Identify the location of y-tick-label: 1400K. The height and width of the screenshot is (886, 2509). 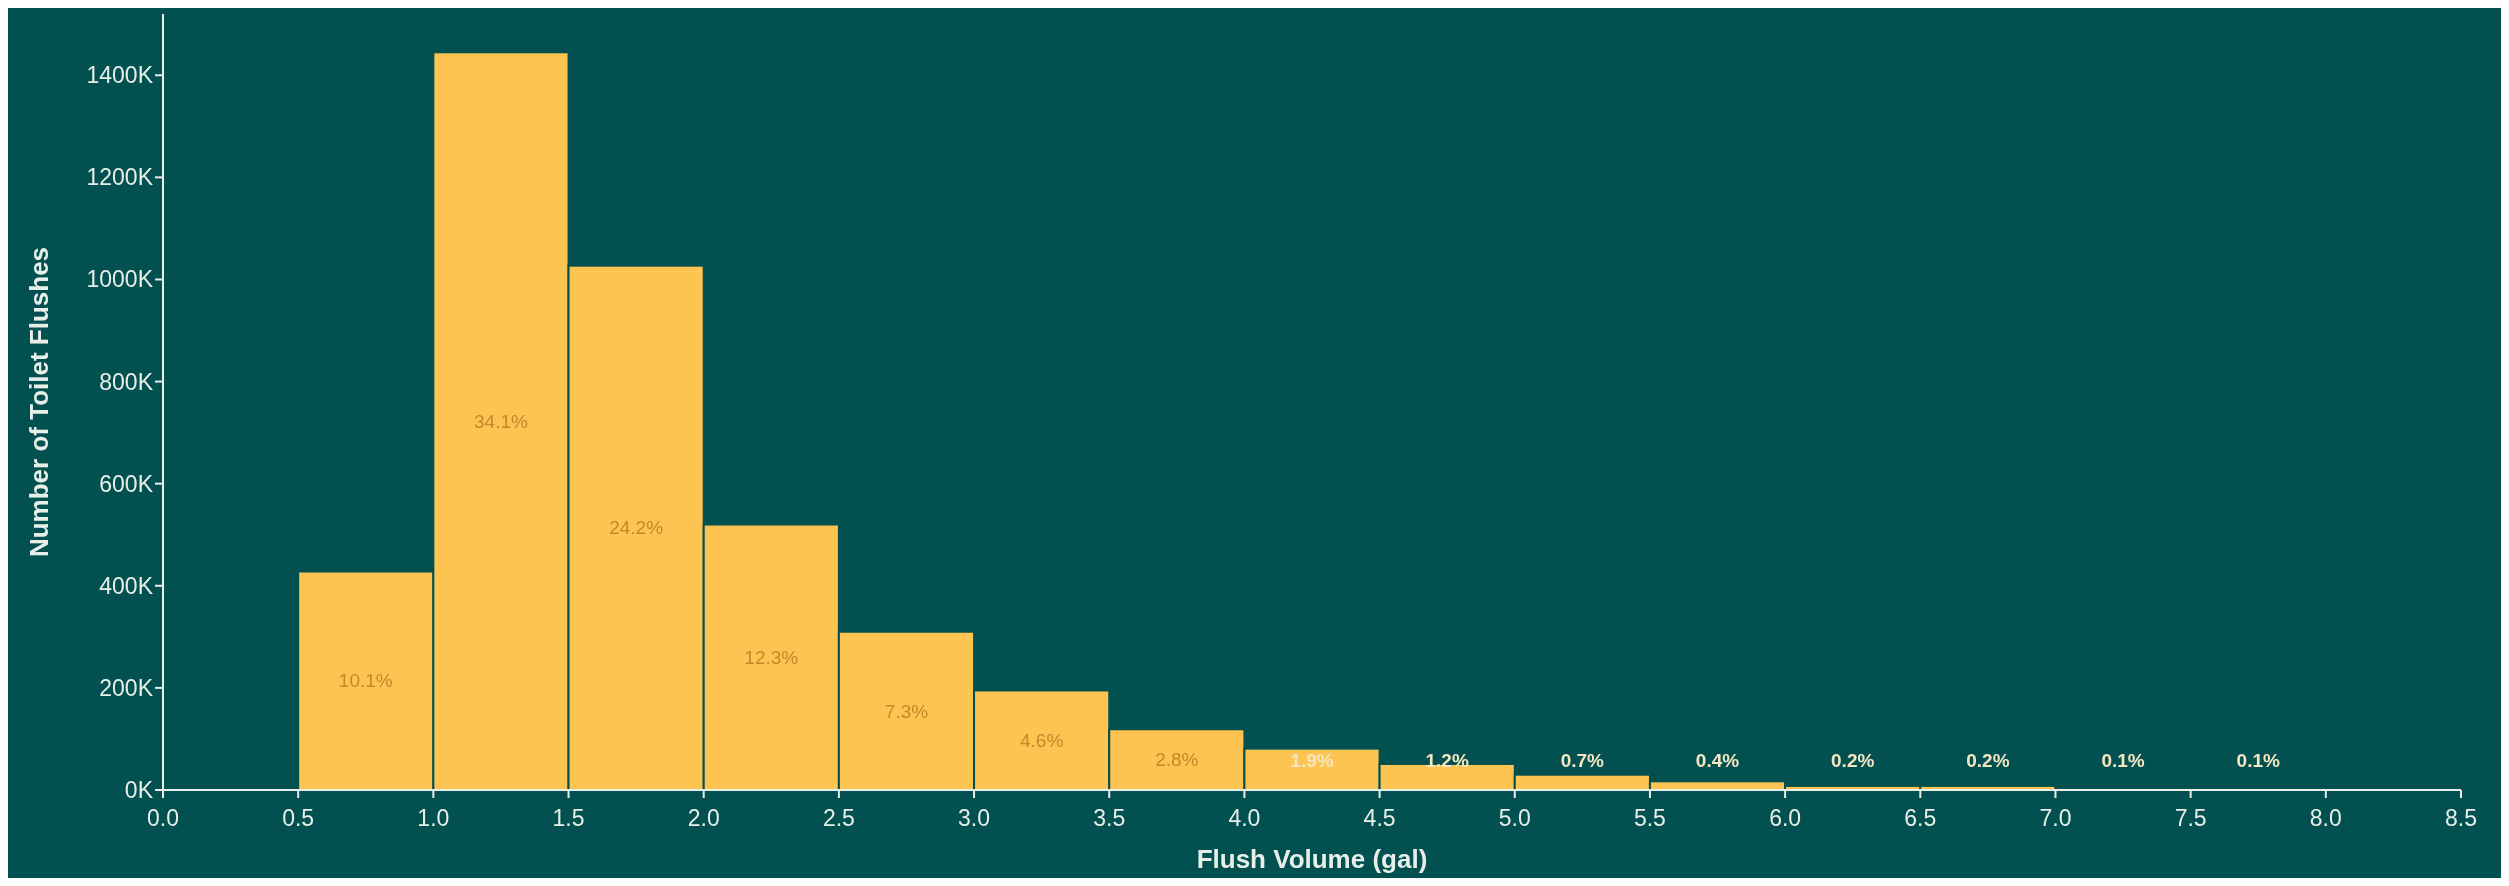
(120, 75).